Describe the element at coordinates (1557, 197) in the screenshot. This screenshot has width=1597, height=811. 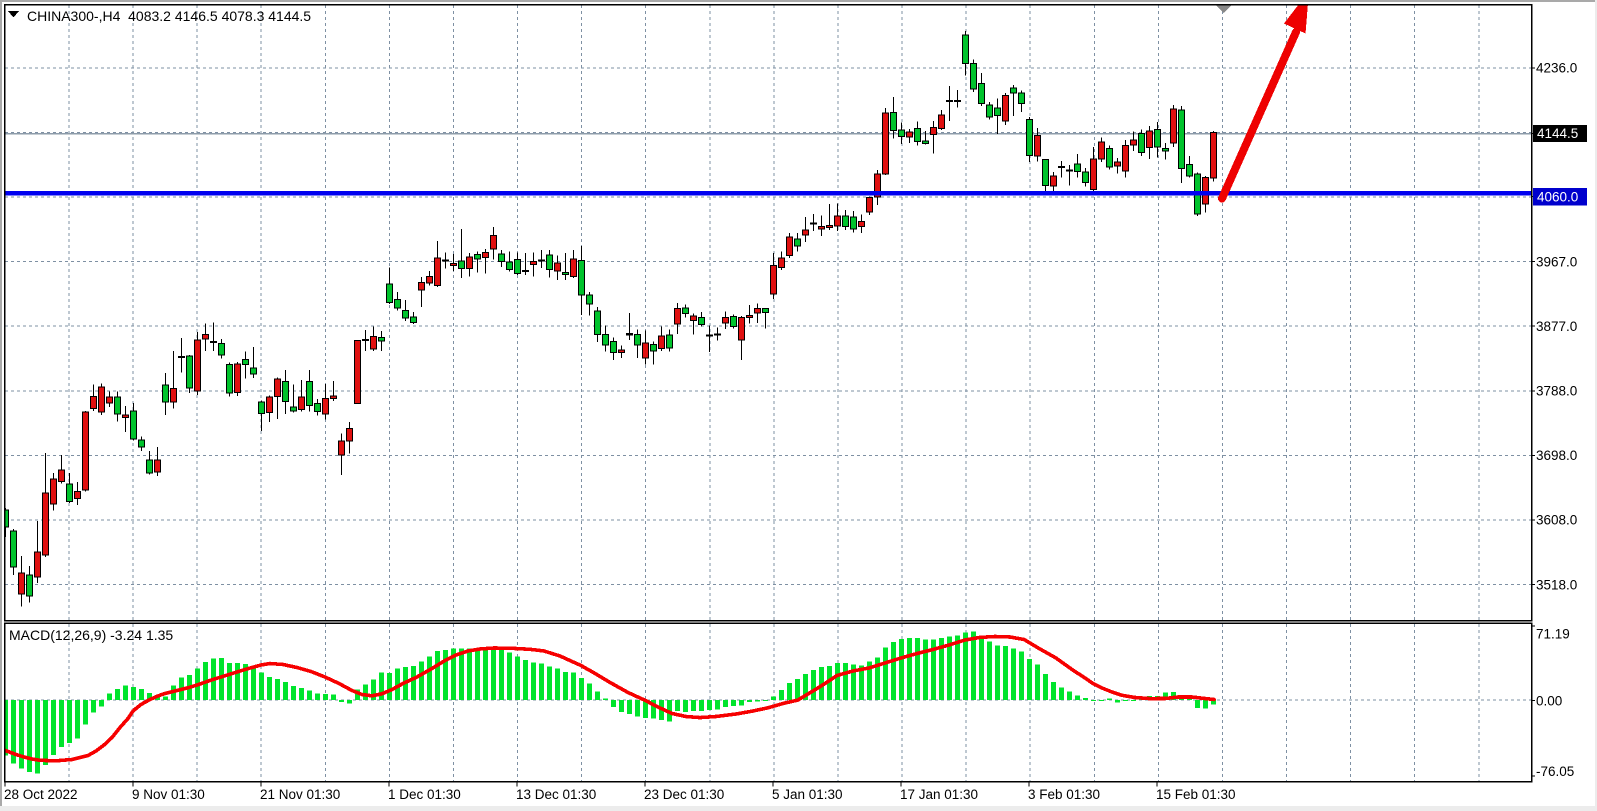
I see `svg-text: 4060.0` at that location.